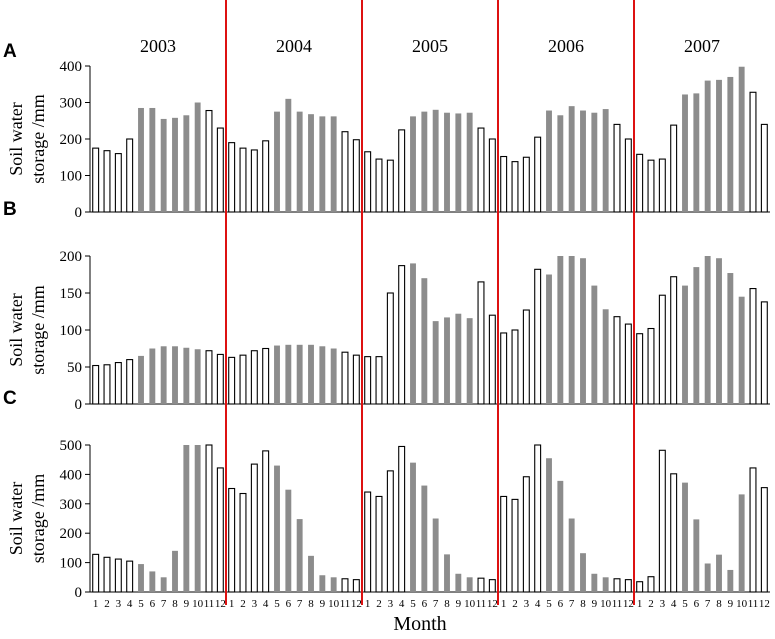 The image size is (775, 639). I want to click on month-tick-label: 4, so click(266, 604).